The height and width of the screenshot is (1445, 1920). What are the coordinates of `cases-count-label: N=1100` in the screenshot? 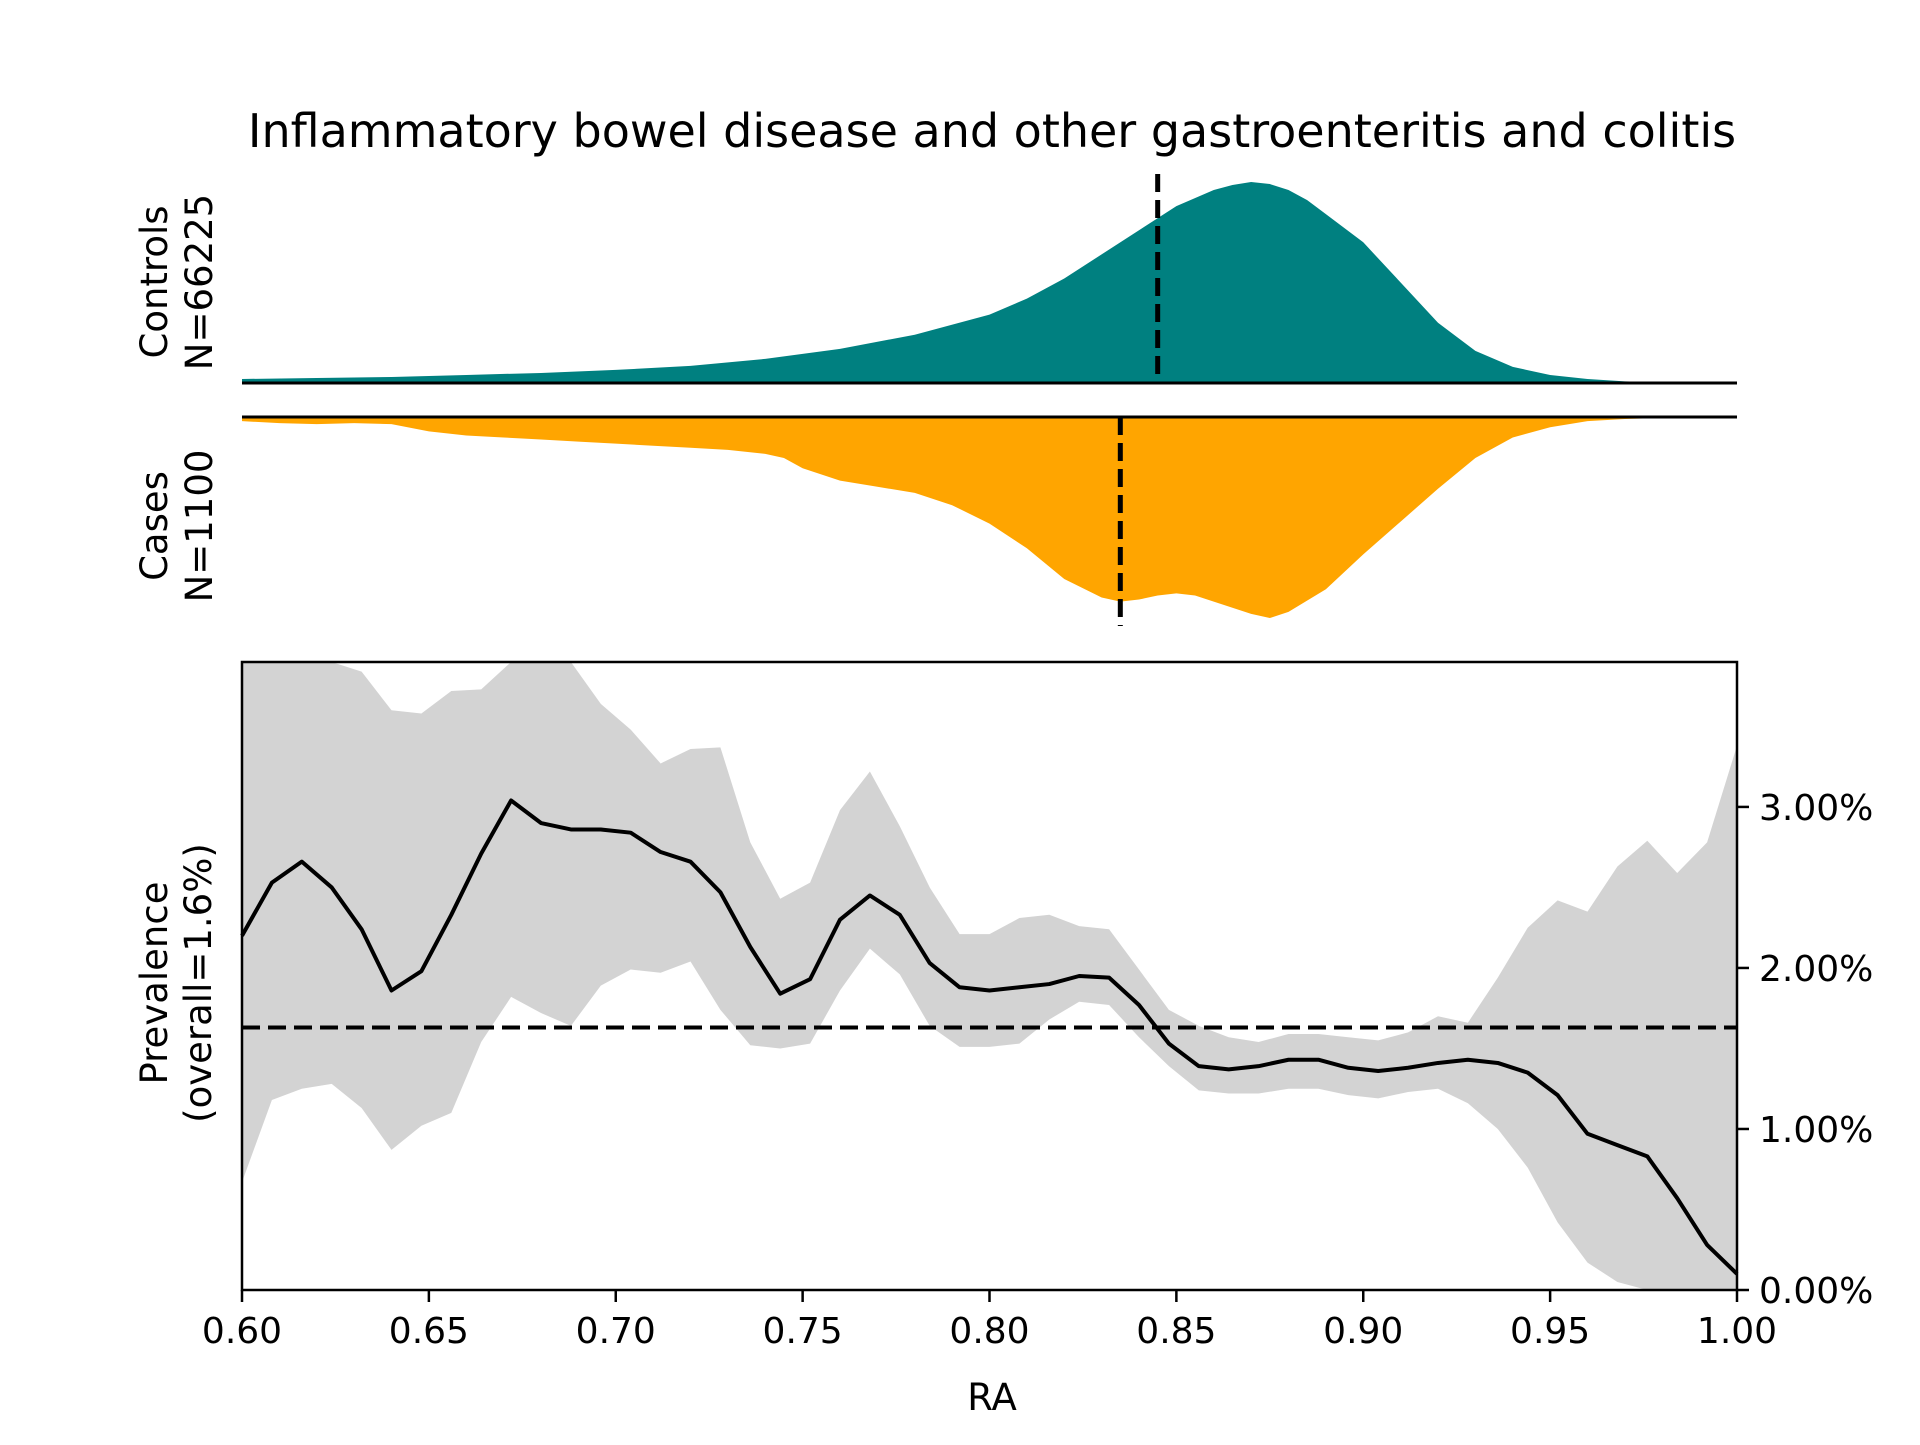 It's located at (199, 526).